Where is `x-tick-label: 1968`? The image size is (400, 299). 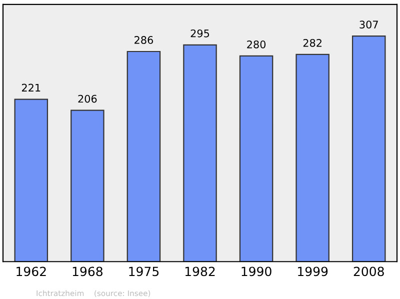
x-tick-label: 1968 is located at coordinates (87, 271).